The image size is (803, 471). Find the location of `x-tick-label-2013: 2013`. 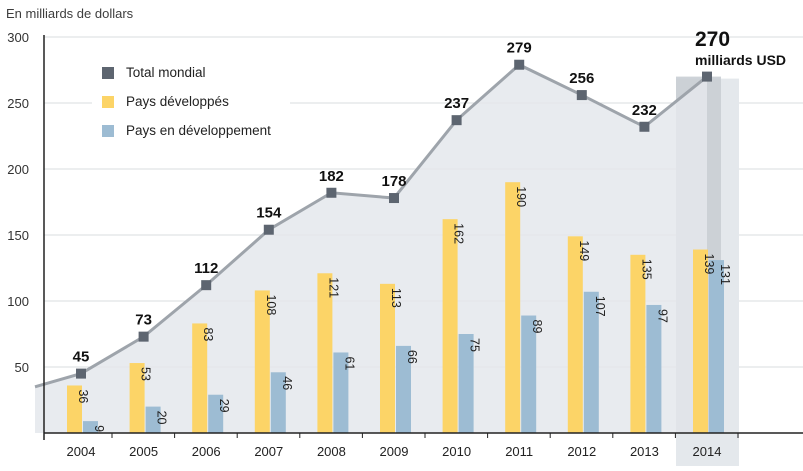

x-tick-label-2013: 2013 is located at coordinates (644, 451).